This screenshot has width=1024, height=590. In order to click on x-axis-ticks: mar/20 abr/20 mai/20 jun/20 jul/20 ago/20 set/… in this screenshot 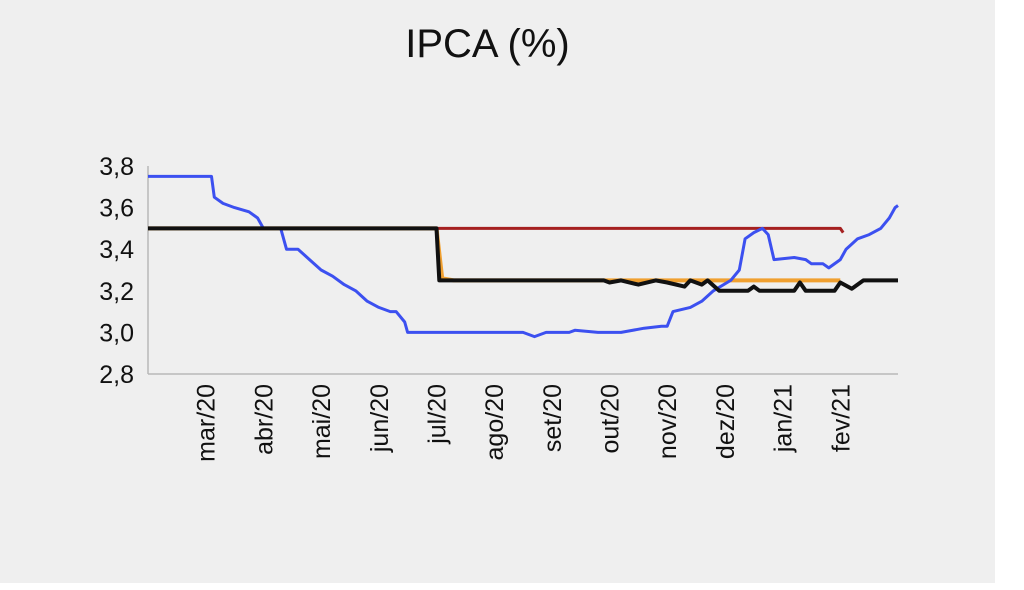, I will do `click(524, 423)`.